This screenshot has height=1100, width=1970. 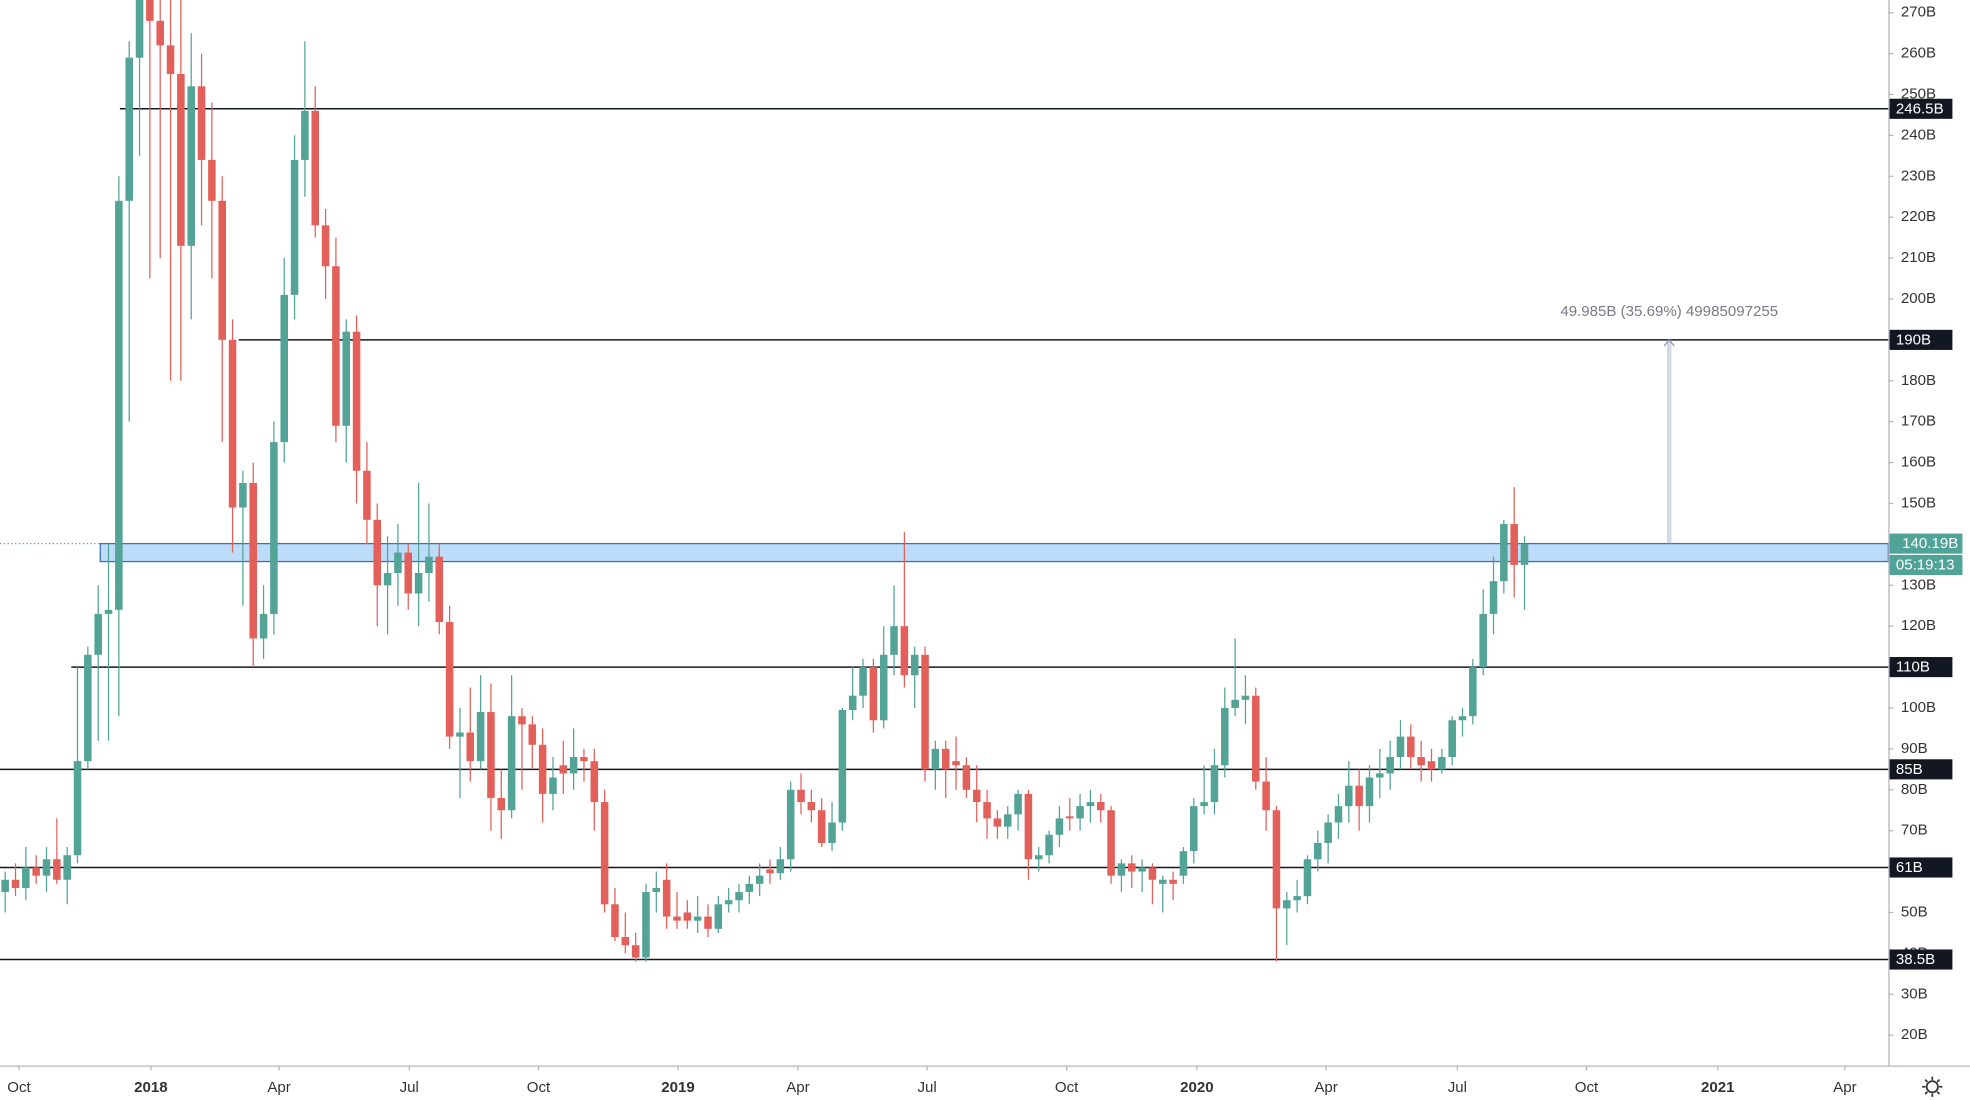 What do you see at coordinates (1197, 1087) in the screenshot?
I see `x-tick-label: 2020` at bounding box center [1197, 1087].